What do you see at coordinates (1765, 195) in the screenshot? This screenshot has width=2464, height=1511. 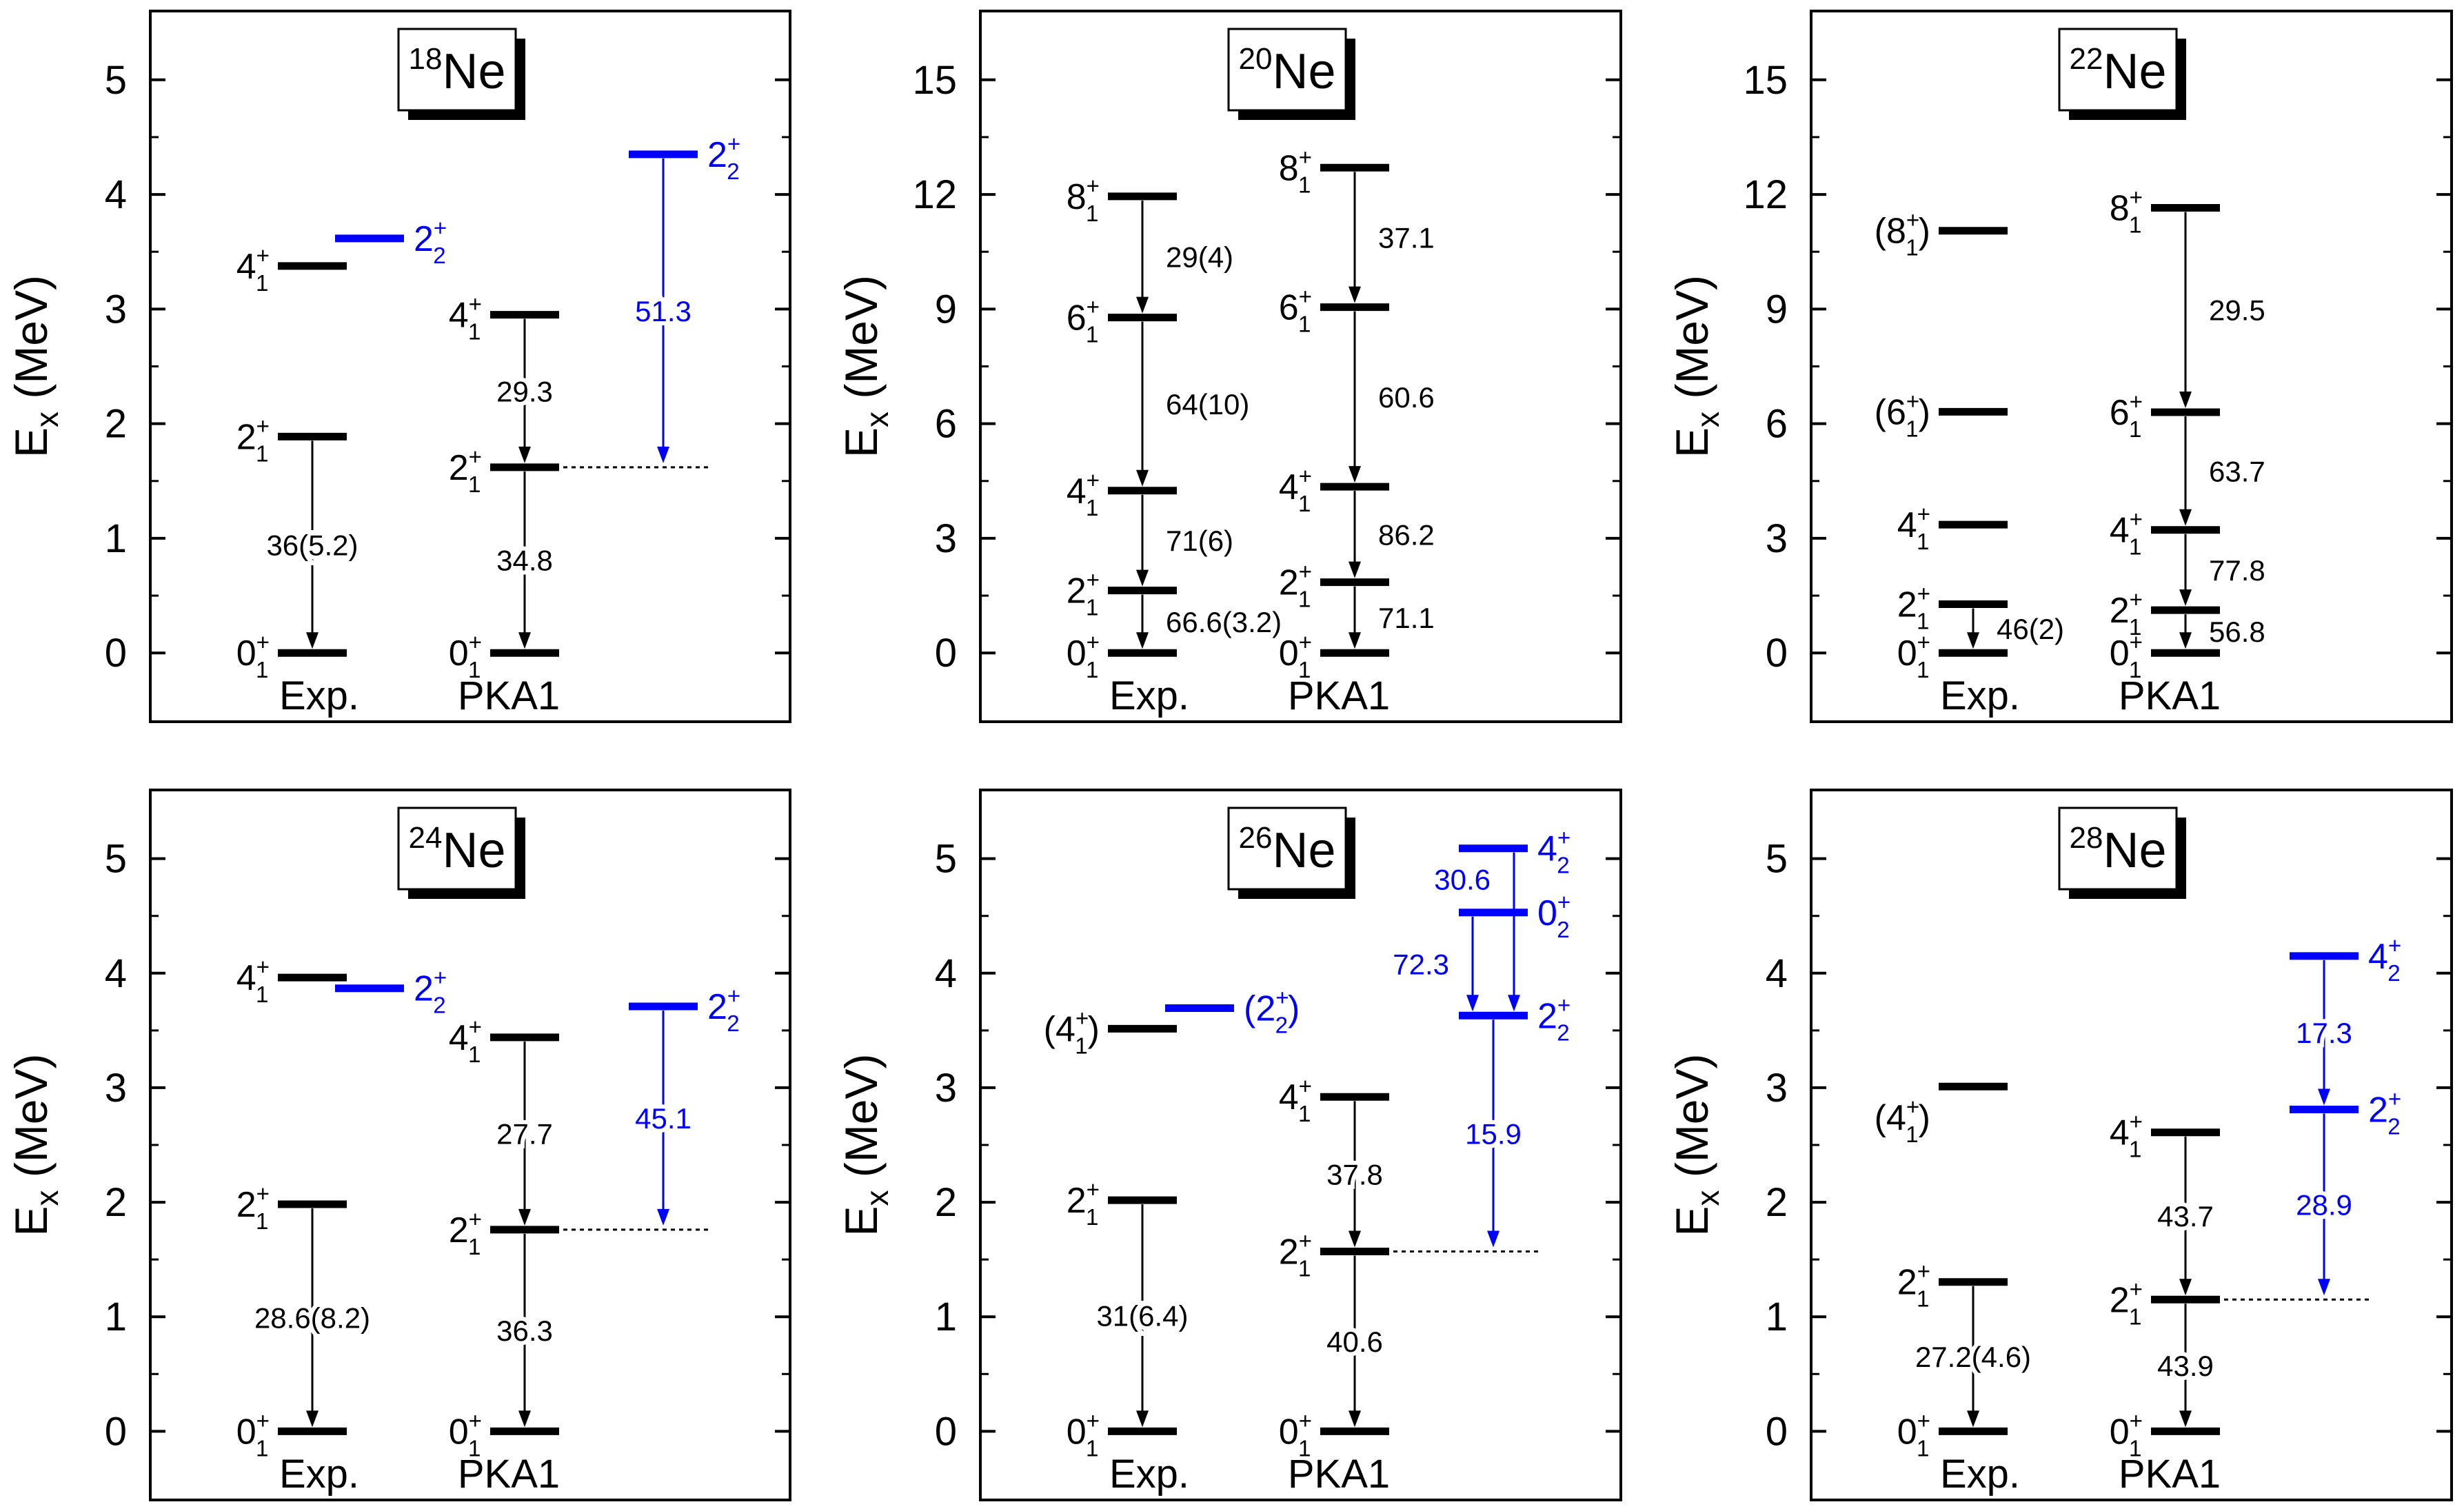 I see `y-tick-label: 12` at bounding box center [1765, 195].